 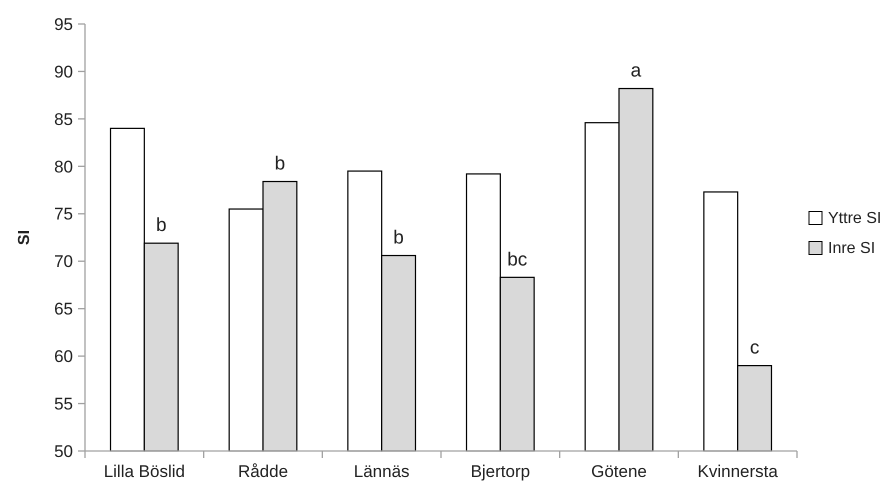 What do you see at coordinates (63, 24) in the screenshot?
I see `y-tick-label: 95` at bounding box center [63, 24].